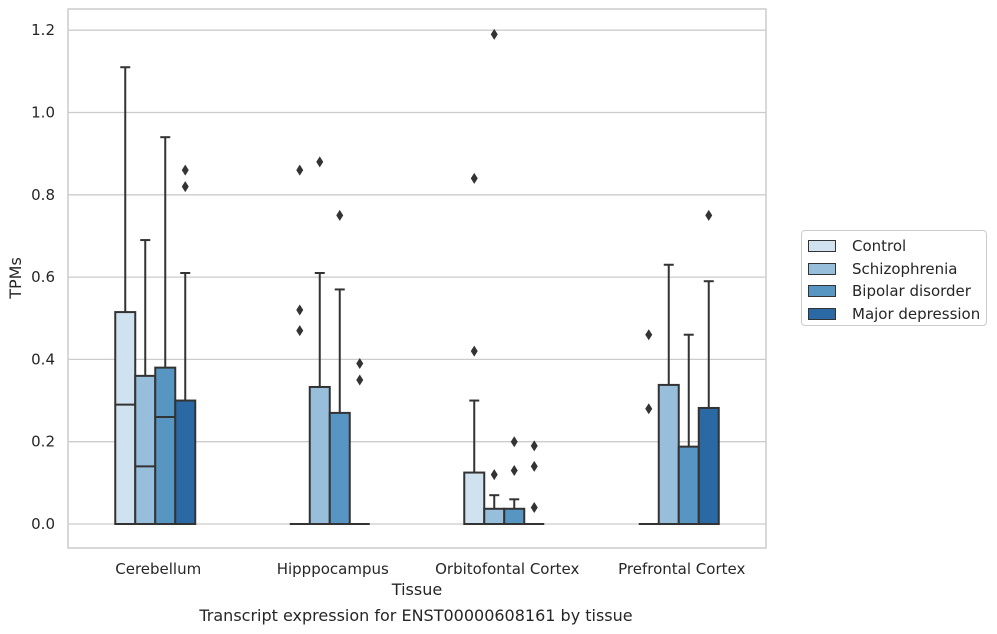 The image size is (997, 634). Describe the element at coordinates (822, 313) in the screenshot. I see `legend-swatch-major-depression` at that location.